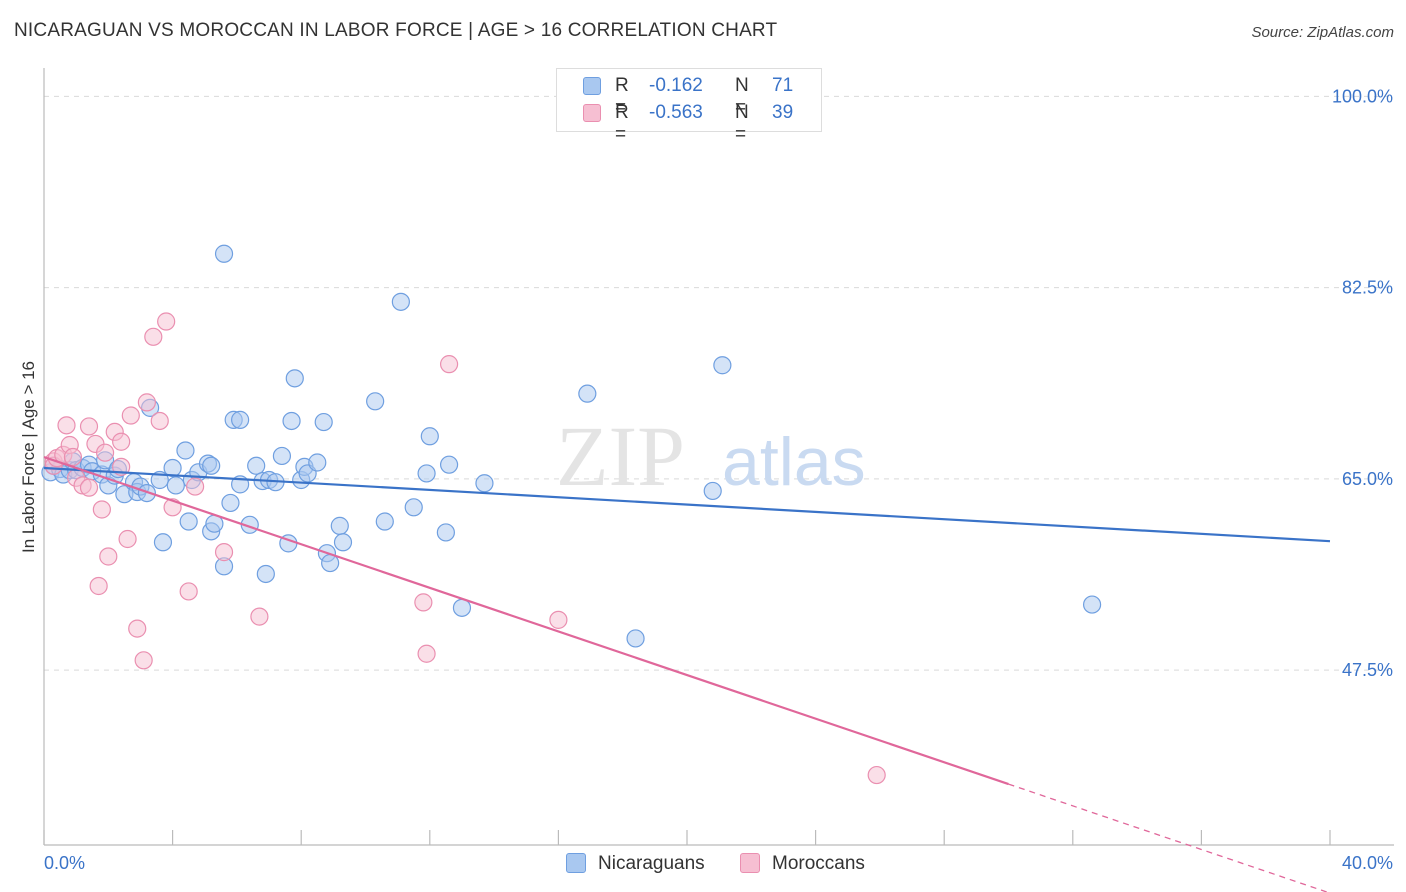 Image resolution: width=1406 pixels, height=892 pixels. Describe the element at coordinates (794, 462) in the screenshot. I see `watermark-atlas: atlas` at that location.